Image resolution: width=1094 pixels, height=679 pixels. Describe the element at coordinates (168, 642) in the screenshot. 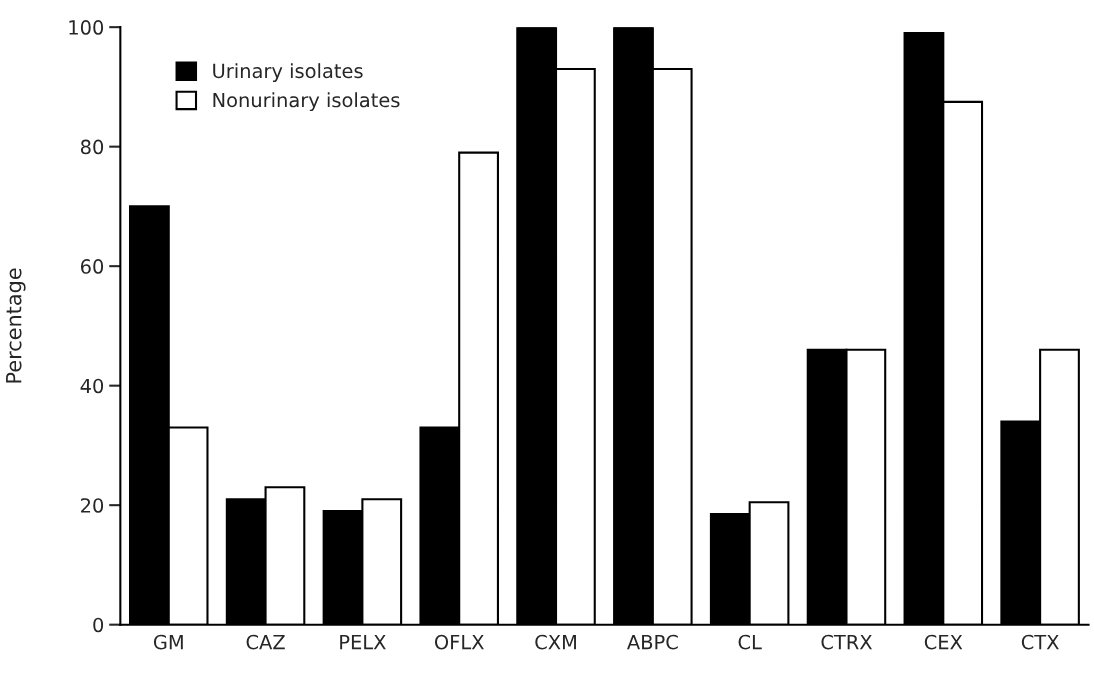

I see `x-tick-label: GM` at that location.